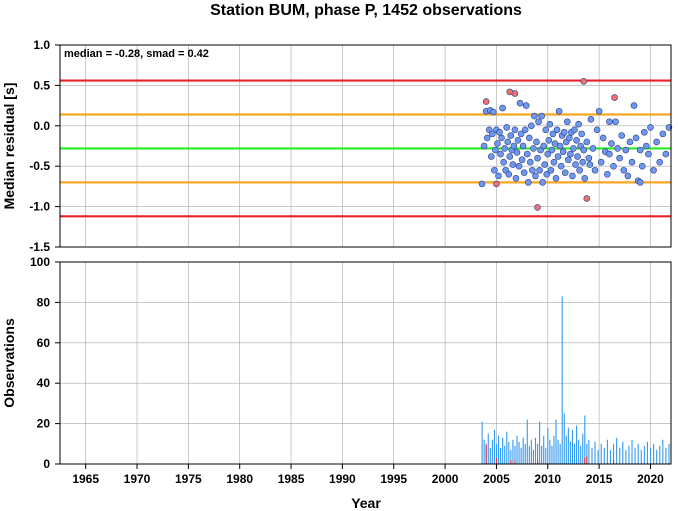 The image size is (678, 511). I want to click on x-tick-label: 1985, so click(291, 479).